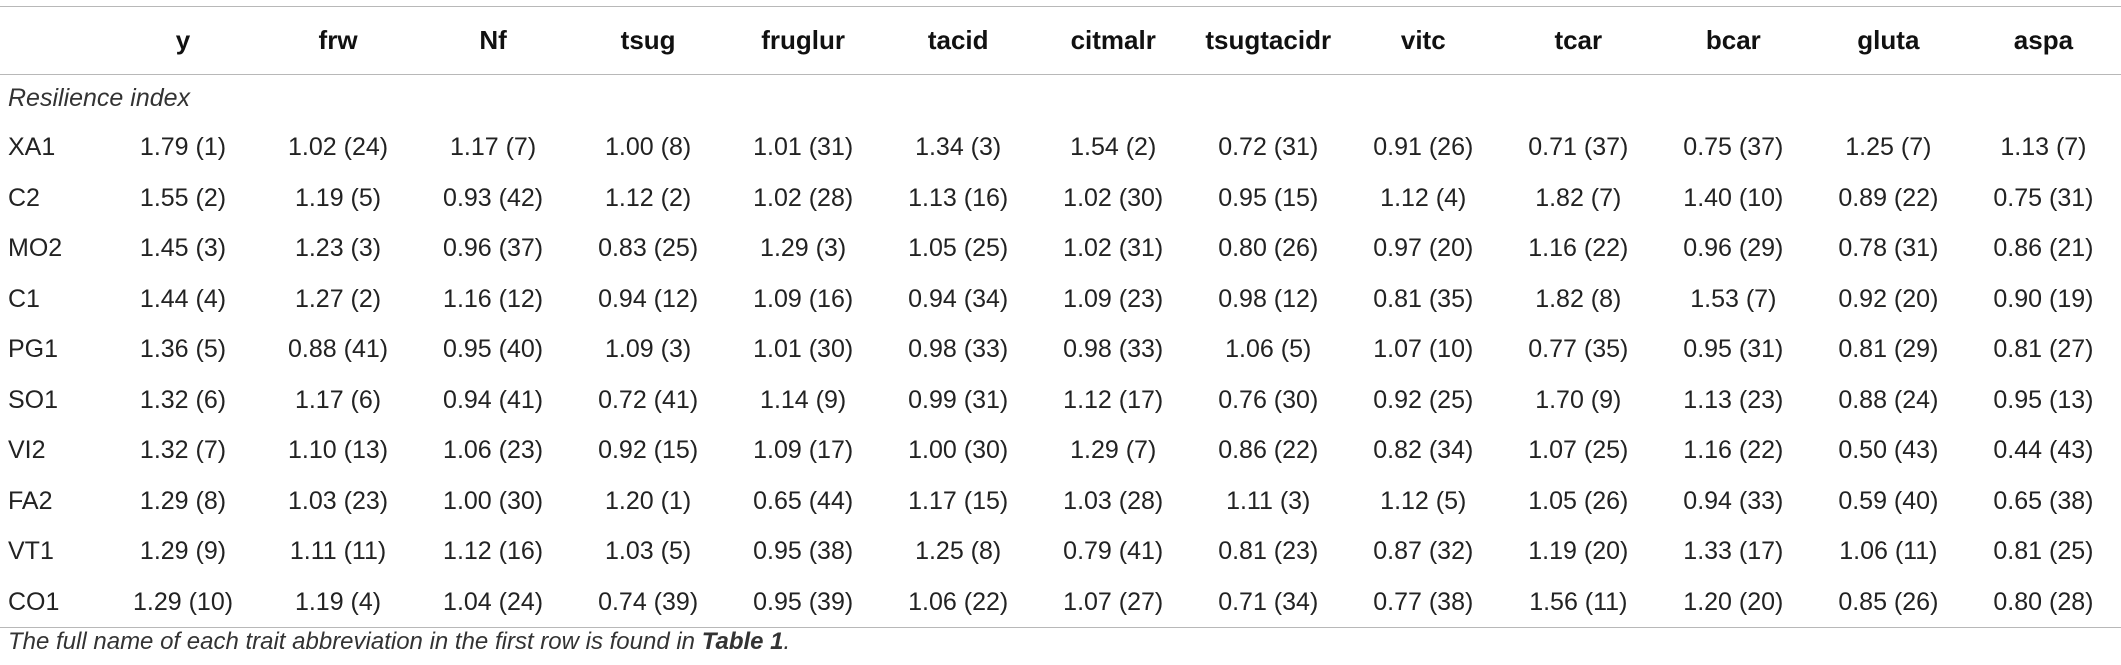 This screenshot has width=2121, height=665. What do you see at coordinates (183, 248) in the screenshot?
I see `table-cell-y: 1.45 (3)` at bounding box center [183, 248].